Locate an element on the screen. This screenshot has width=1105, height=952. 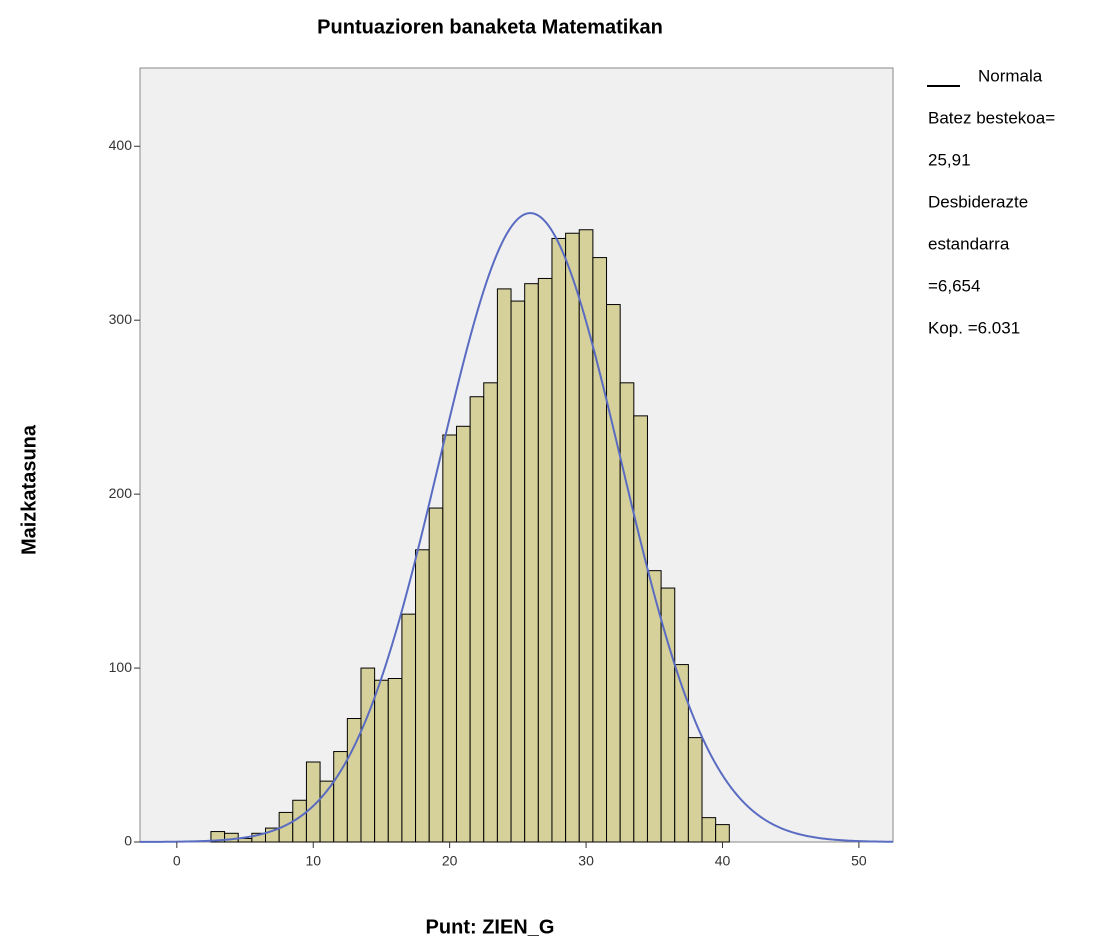
legend-text: Kop. =6.031 is located at coordinates (974, 327).